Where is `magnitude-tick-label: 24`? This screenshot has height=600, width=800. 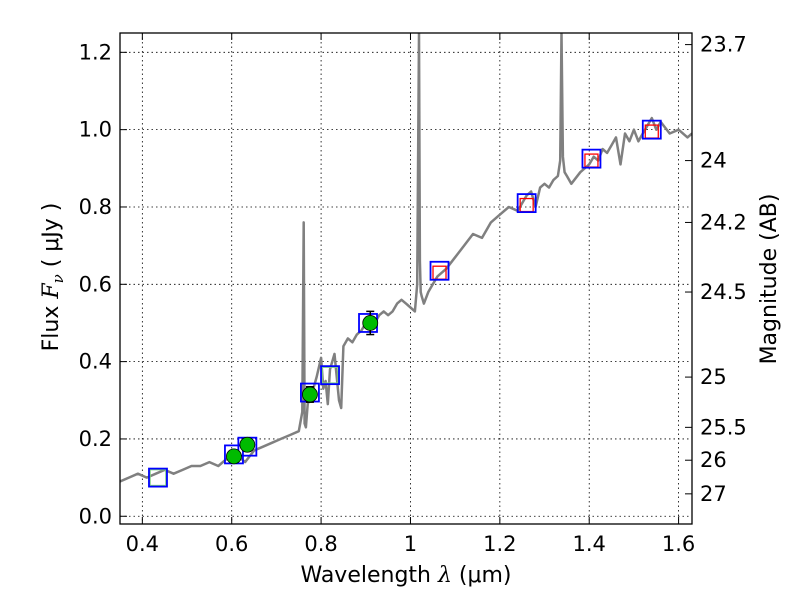
magnitude-tick-label: 24 is located at coordinates (713, 161).